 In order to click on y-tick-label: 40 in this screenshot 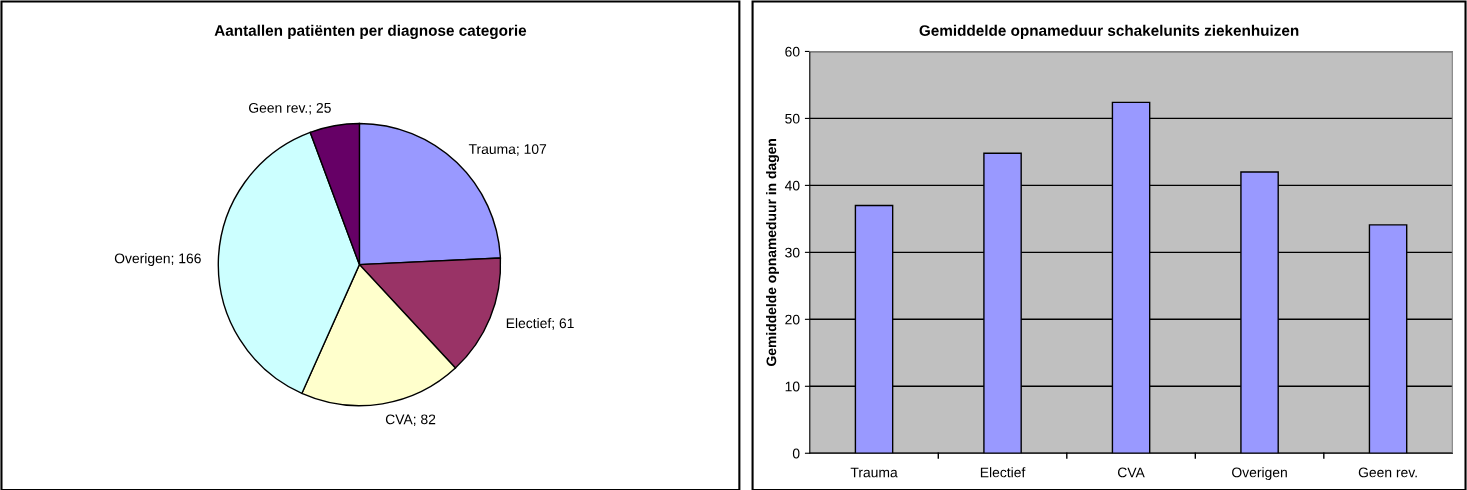, I will do `click(792, 185)`.